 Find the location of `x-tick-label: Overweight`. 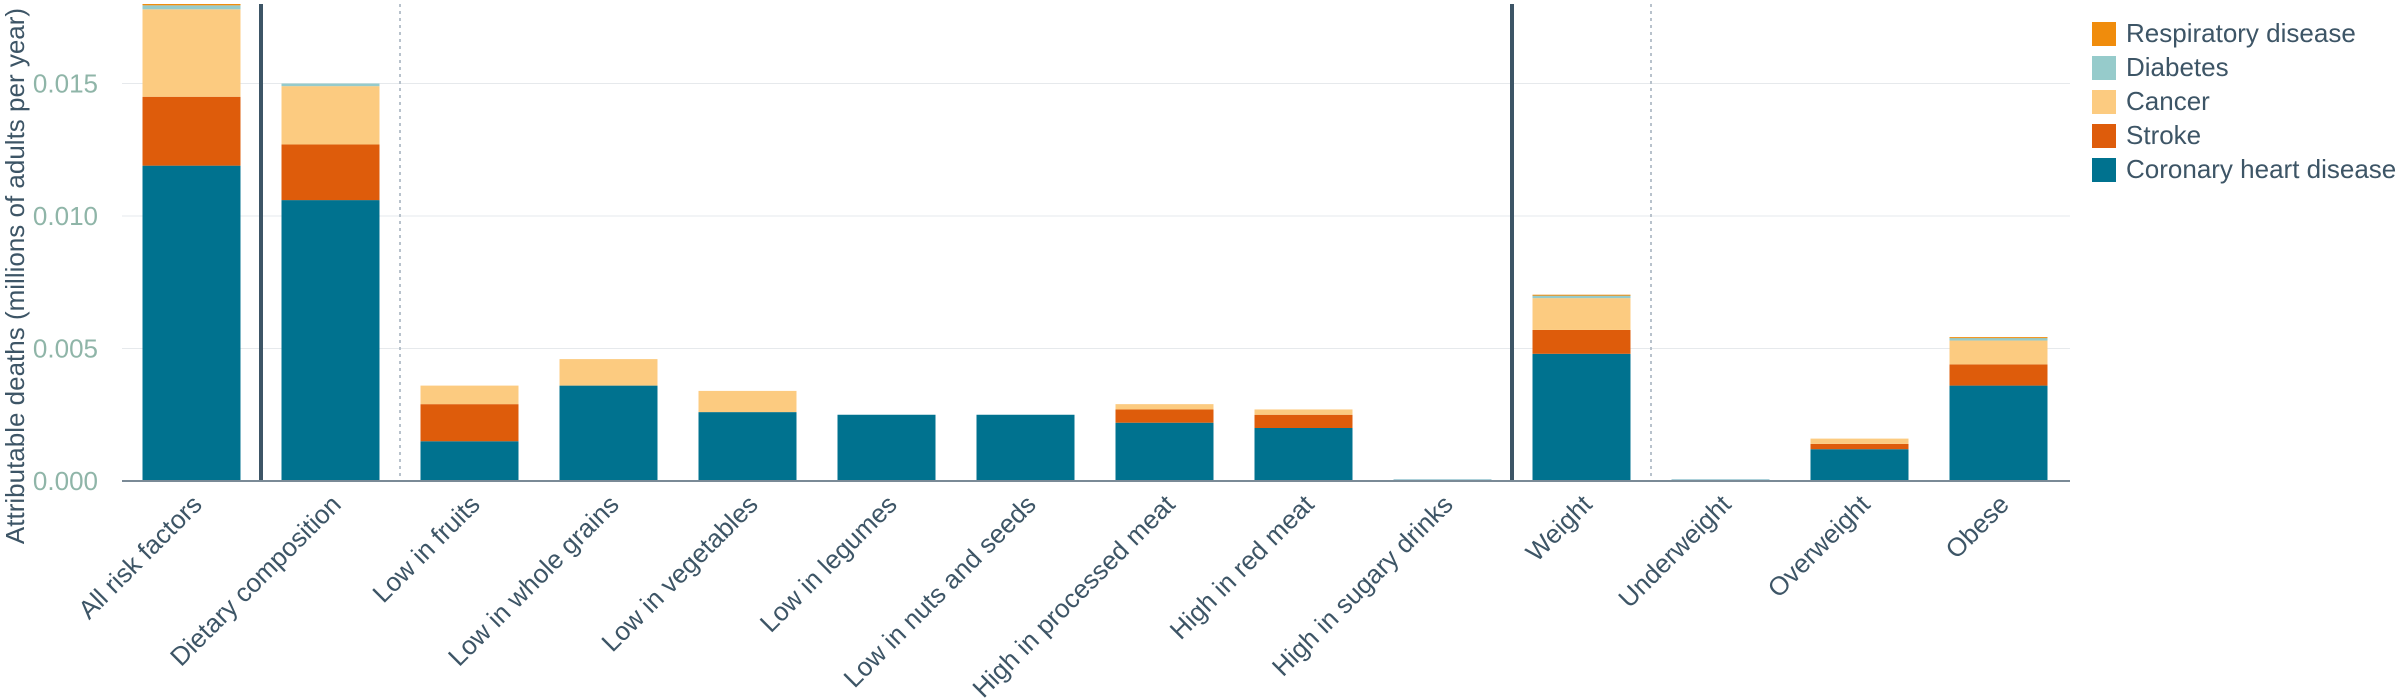

x-tick-label: Overweight is located at coordinates (1819, 545).